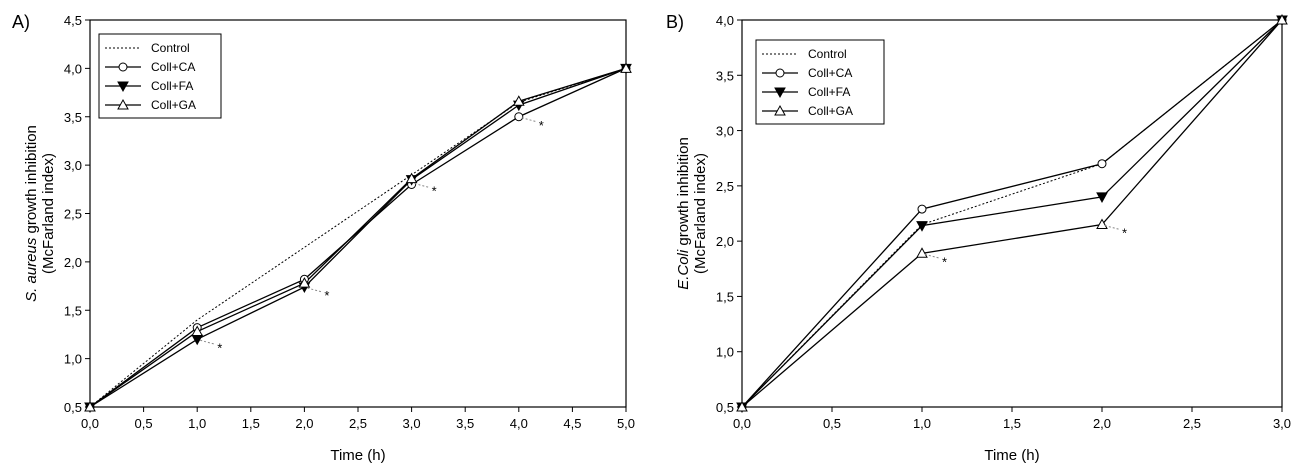 Image resolution: width=1292 pixels, height=468 pixels. I want to click on y-tick-label: 4,5, so click(73, 20).